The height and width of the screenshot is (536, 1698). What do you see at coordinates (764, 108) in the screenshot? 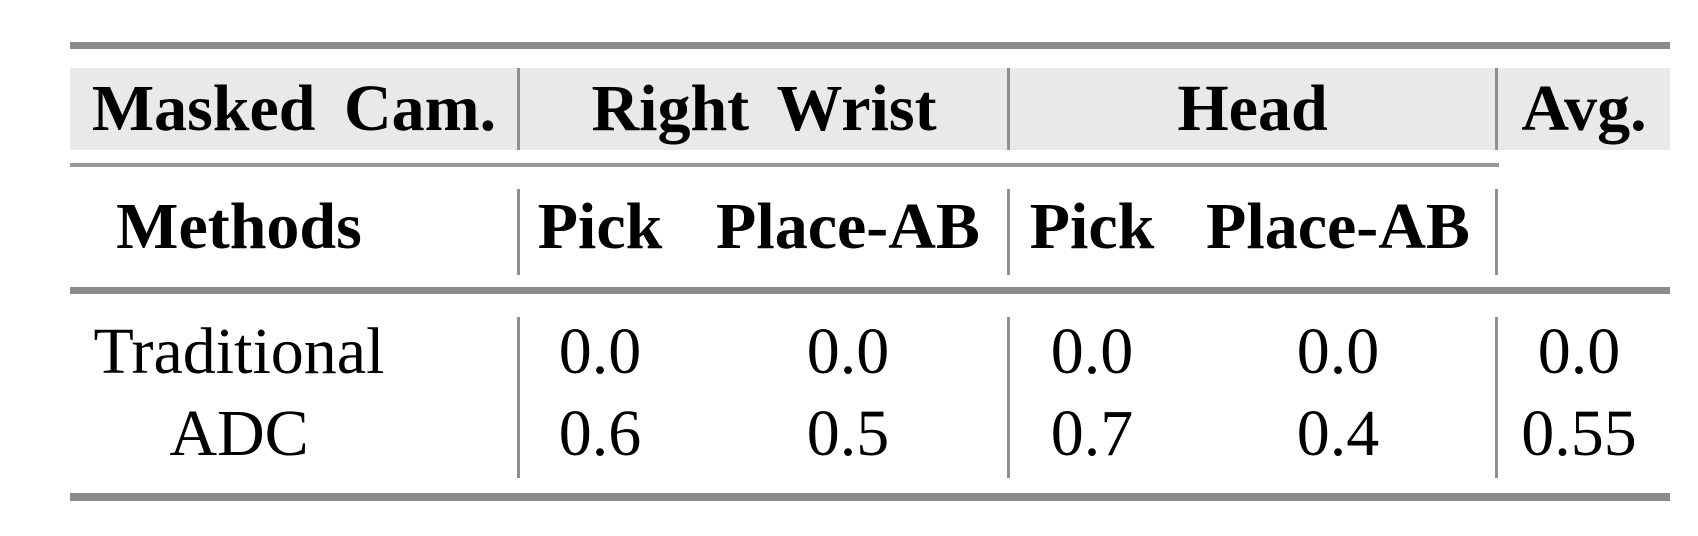
I see `header-right-wrist: Right Wrist` at bounding box center [764, 108].